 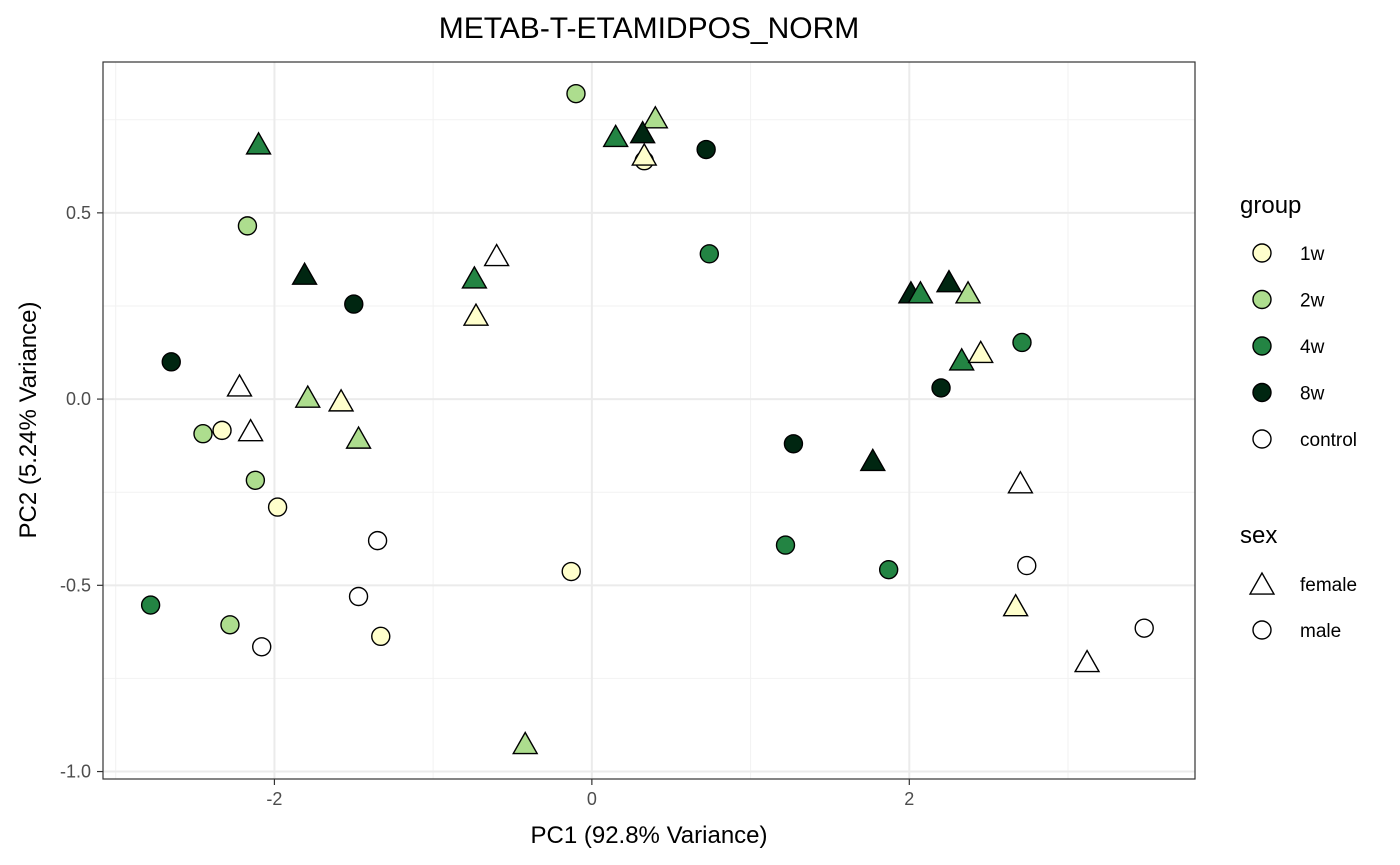 I want to click on legend: group 1w 2w 4w 8w control sex female male, so click(x=1298, y=417).